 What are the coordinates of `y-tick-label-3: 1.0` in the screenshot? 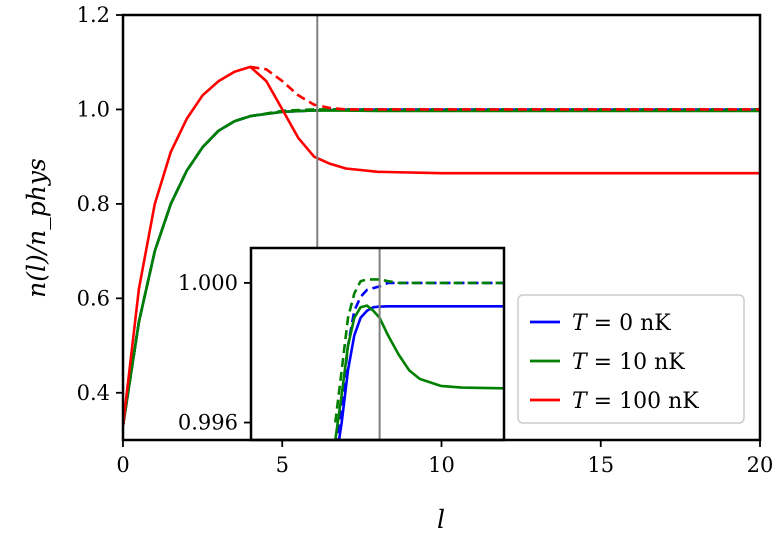 It's located at (93, 109).